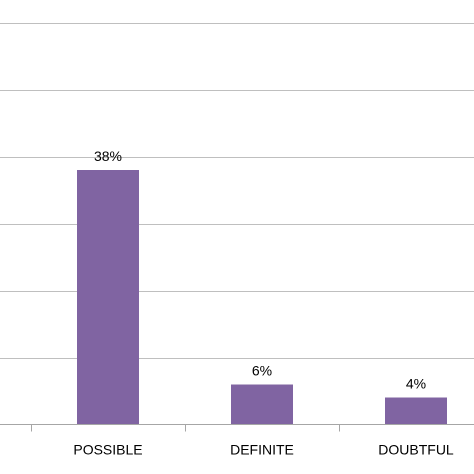 This screenshot has height=474, width=474. Describe the element at coordinates (416, 384) in the screenshot. I see `data-label-doubtful: 4%` at that location.